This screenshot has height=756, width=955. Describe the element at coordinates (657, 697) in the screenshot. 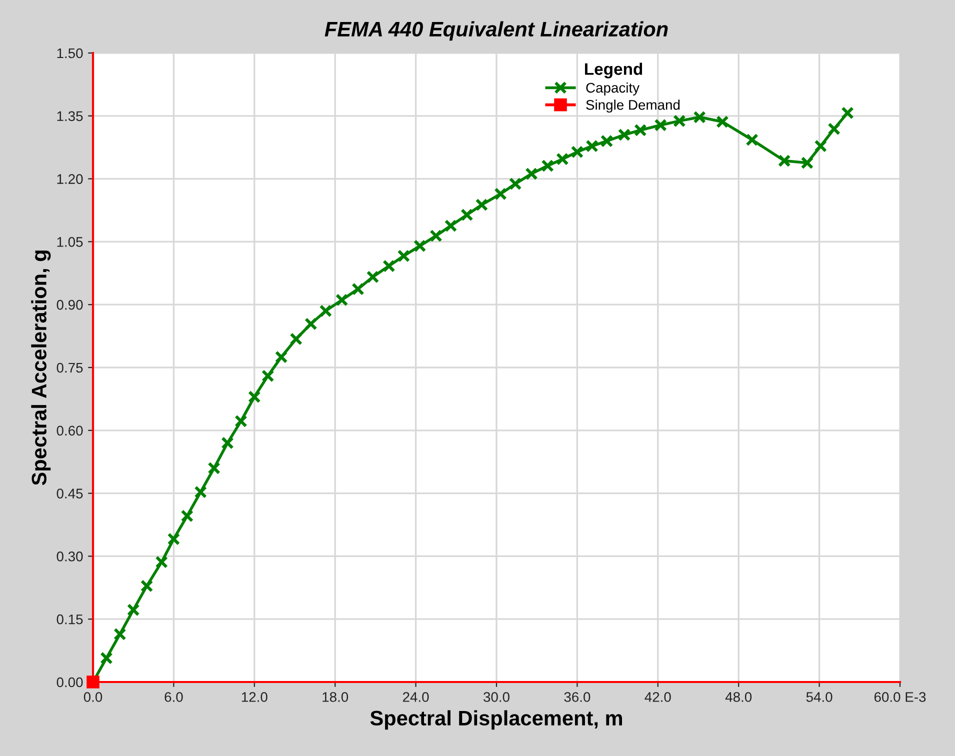

I see `x-tick-label: 42.0` at that location.